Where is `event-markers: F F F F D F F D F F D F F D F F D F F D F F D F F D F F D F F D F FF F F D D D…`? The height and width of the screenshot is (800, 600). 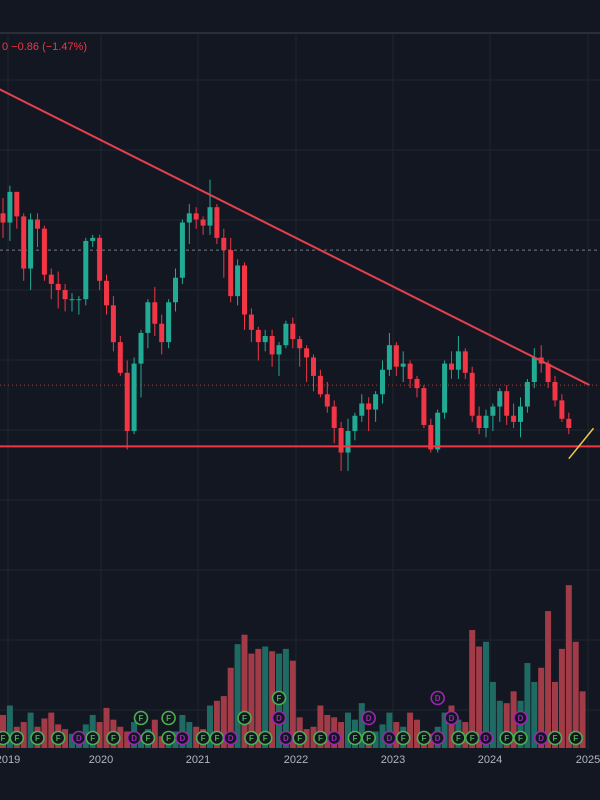 event-markers: F F F F D F F D F F D F F D F F D F F D F F D F F D F F D F F D F FF F F D D D… is located at coordinates (292, 718).